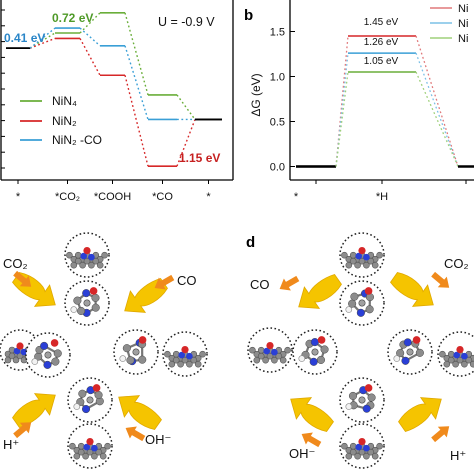 This screenshot has height=474, width=474. What do you see at coordinates (463, 24) in the screenshot?
I see `panel-b-legend-label-2: Ni` at bounding box center [463, 24].